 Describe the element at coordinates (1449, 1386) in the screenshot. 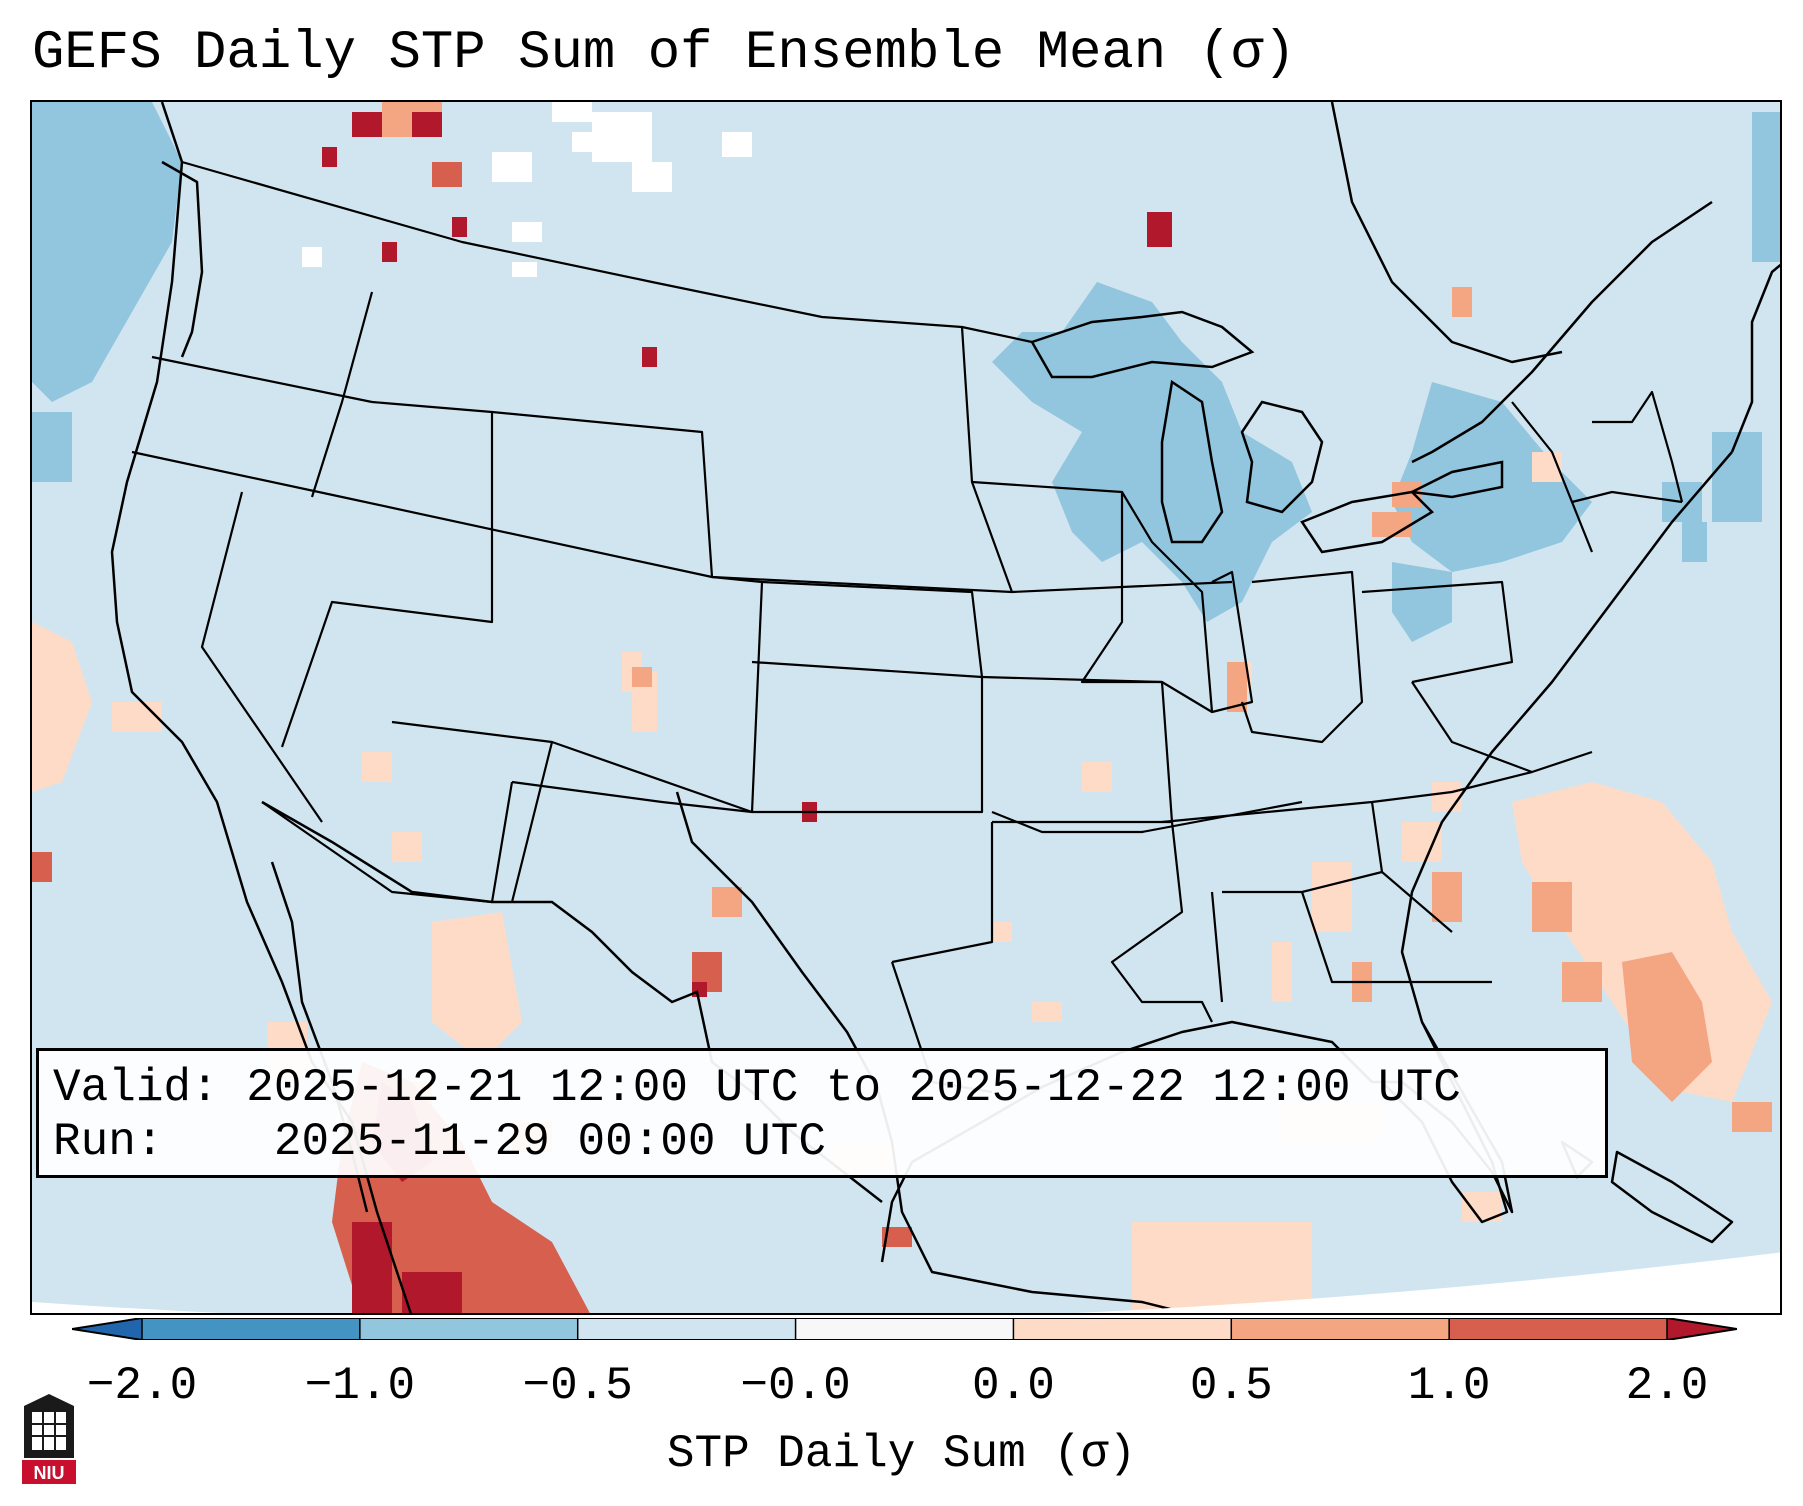

I see `colorbar-tick-label: 1.0` at that location.